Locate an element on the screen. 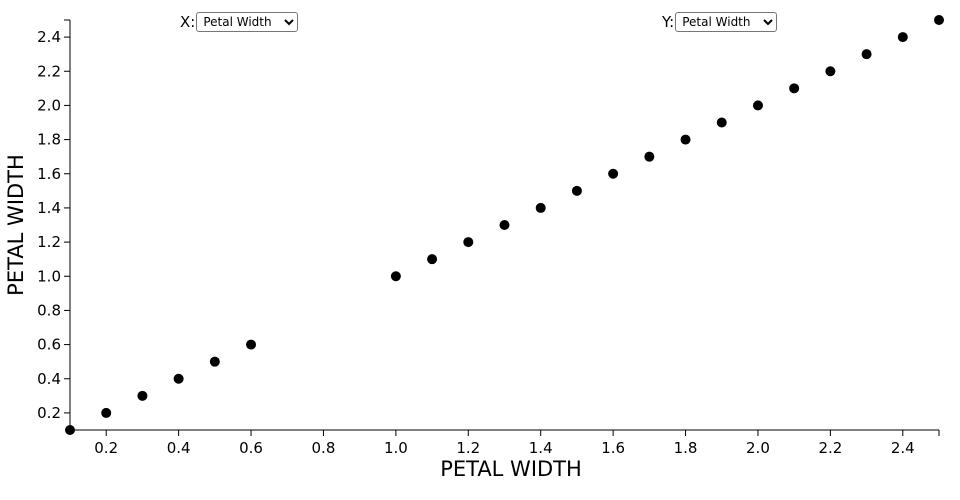 The height and width of the screenshot is (500, 960). y-tick-label: 1.0 is located at coordinates (49, 276).